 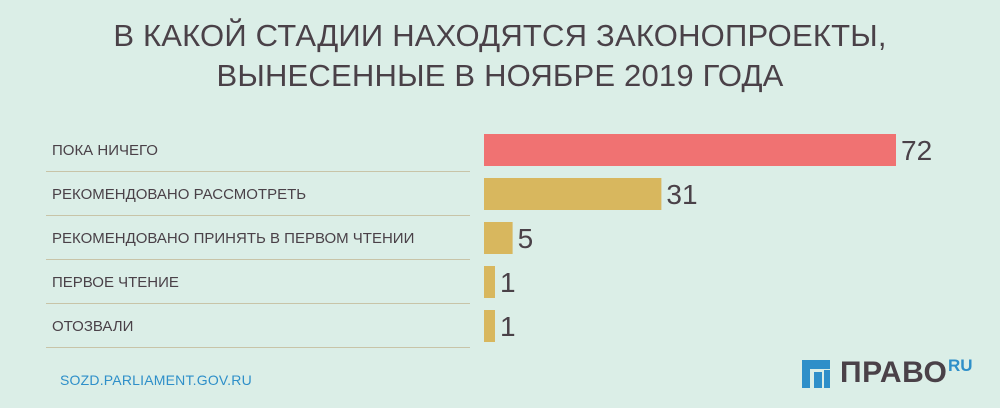 I want to click on logo-text: ПРАВО, so click(x=894, y=372).